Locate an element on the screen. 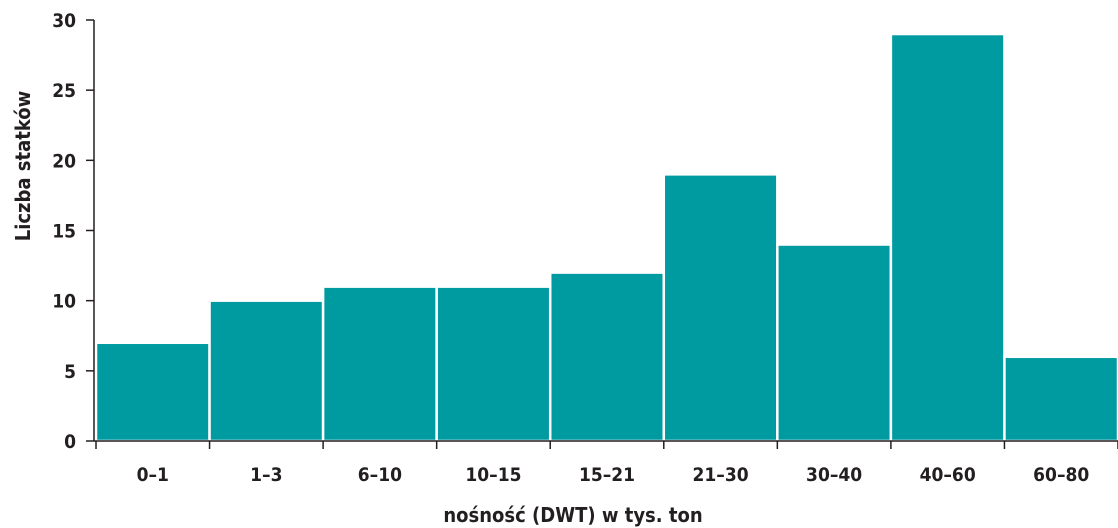 The height and width of the screenshot is (528, 1118). y-tick-label: 30 is located at coordinates (64, 21).